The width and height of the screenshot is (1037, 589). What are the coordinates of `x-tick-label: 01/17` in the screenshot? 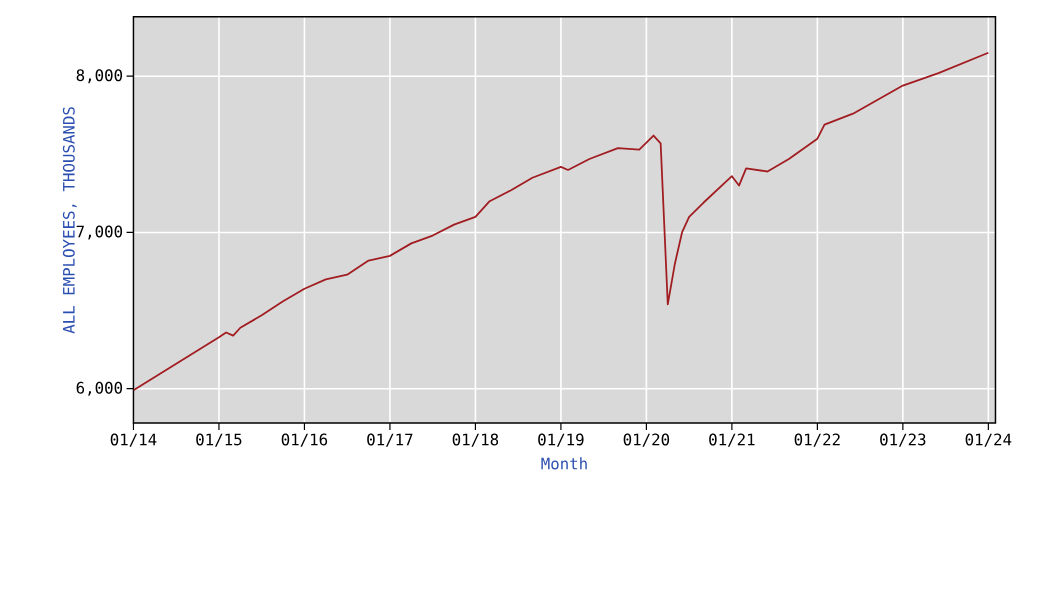 It's located at (390, 440).